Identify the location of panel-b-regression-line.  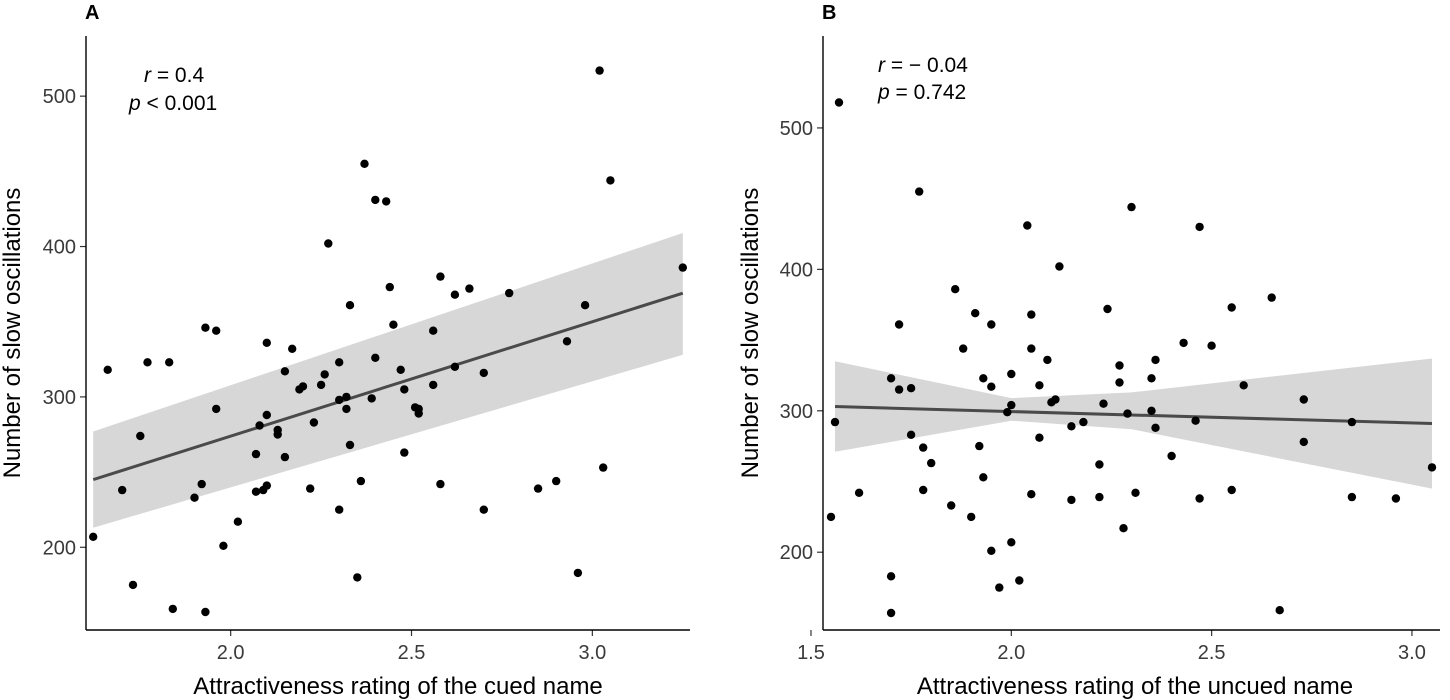
(1133, 415).